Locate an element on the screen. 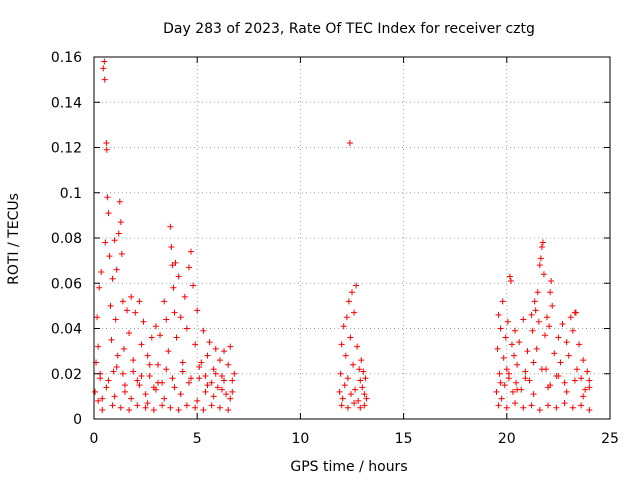 The height and width of the screenshot is (480, 640). y-tick-label: 0.14 is located at coordinates (66, 103).